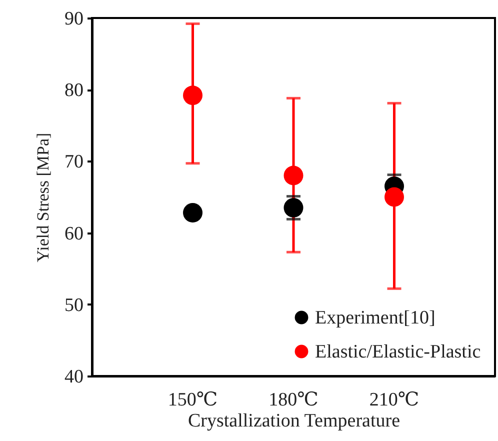 The width and height of the screenshot is (498, 441). What do you see at coordinates (375, 318) in the screenshot?
I see `legend-label: Experiment[10]` at bounding box center [375, 318].